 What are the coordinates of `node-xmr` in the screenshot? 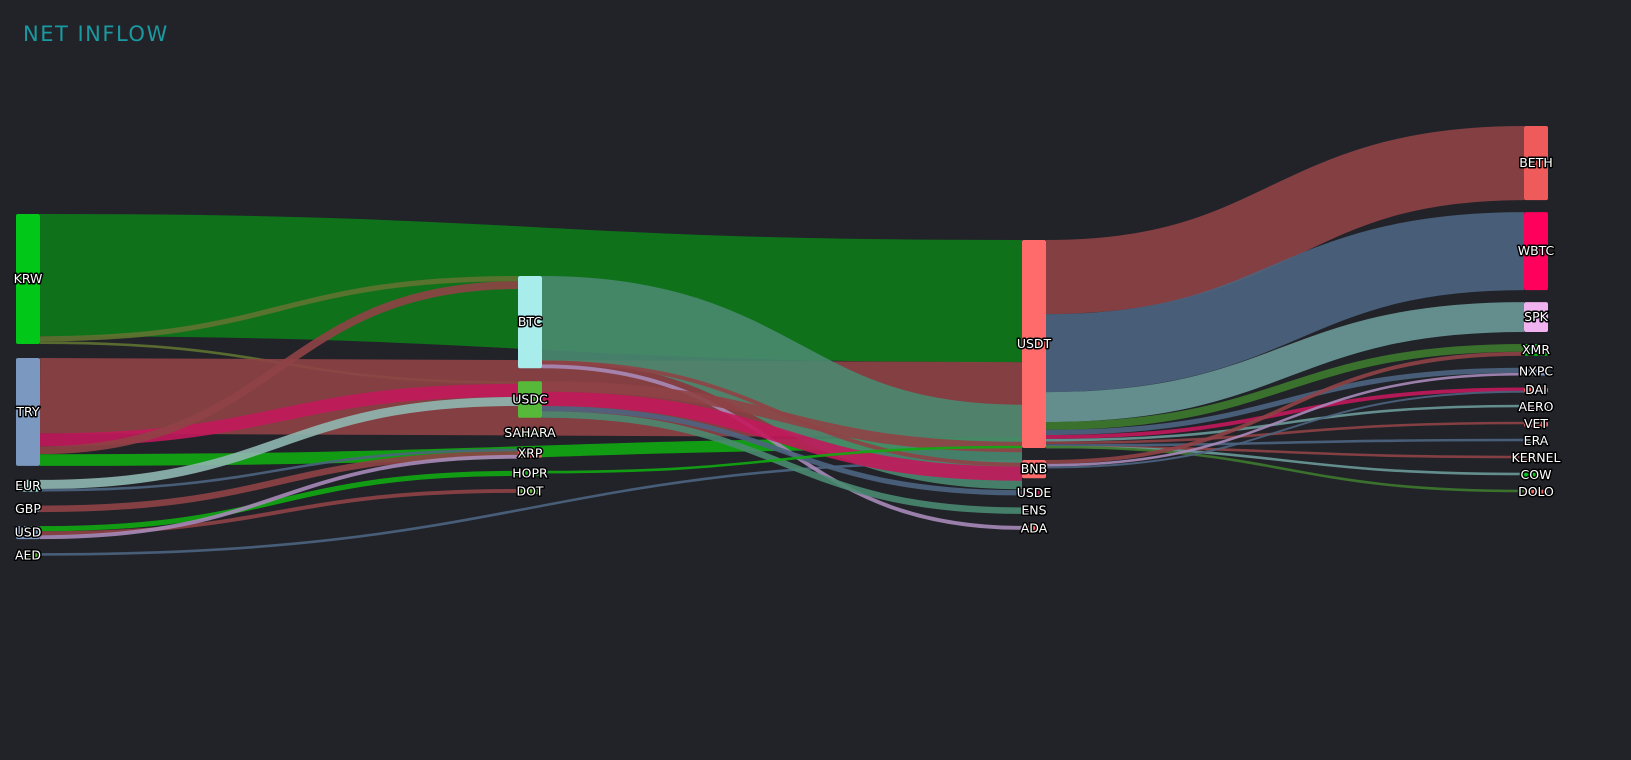 It's located at (1536, 350).